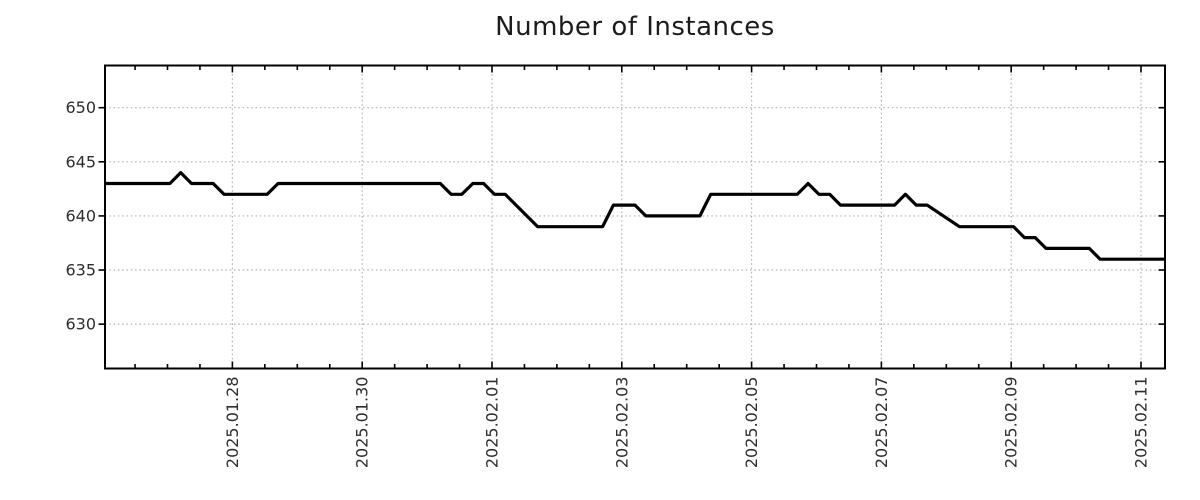  I want to click on x-tick-label: 2025.01.28, so click(232, 423).